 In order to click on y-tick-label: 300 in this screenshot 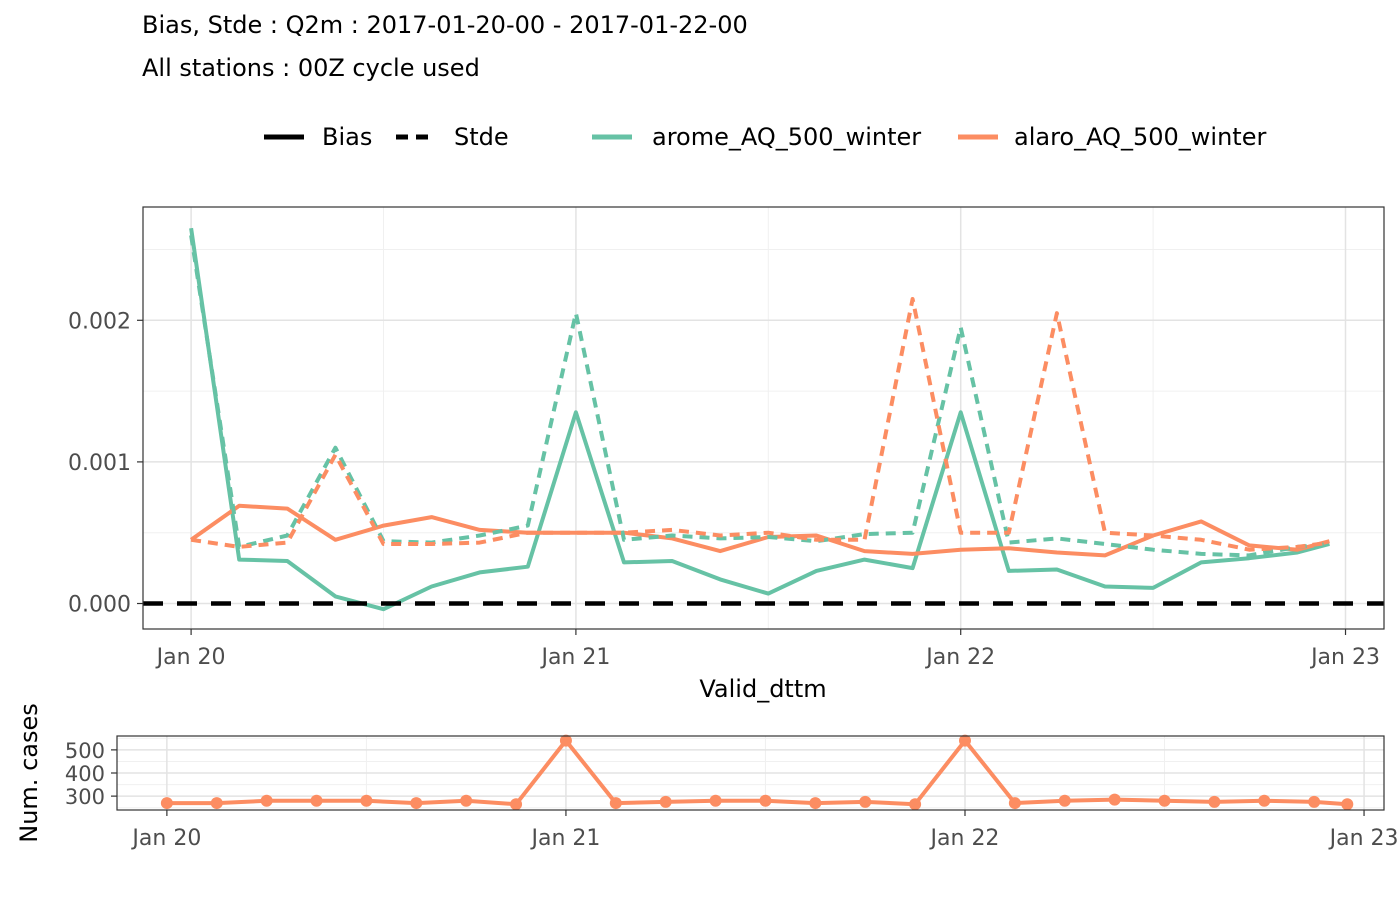, I will do `click(85, 797)`.